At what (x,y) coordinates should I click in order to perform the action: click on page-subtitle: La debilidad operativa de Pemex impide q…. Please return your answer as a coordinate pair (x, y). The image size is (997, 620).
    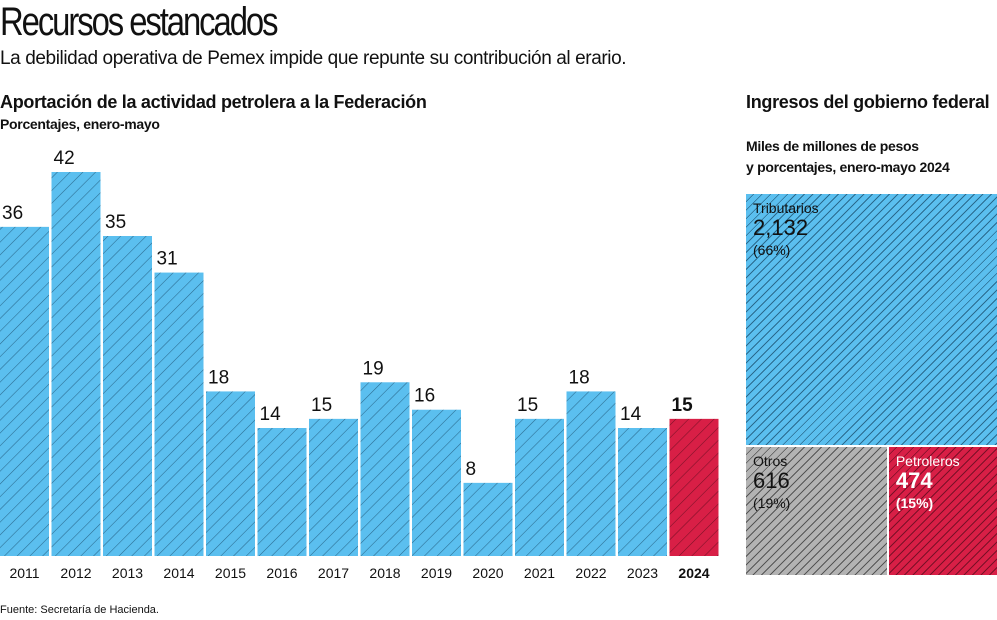
    Looking at the image, I should click on (313, 58).